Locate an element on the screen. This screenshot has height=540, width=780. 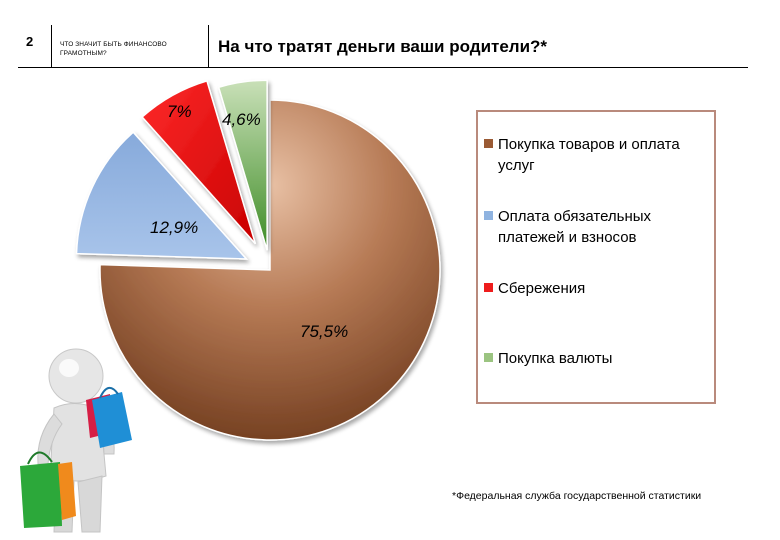
legend-label: Сбережения is located at coordinates (542, 288).